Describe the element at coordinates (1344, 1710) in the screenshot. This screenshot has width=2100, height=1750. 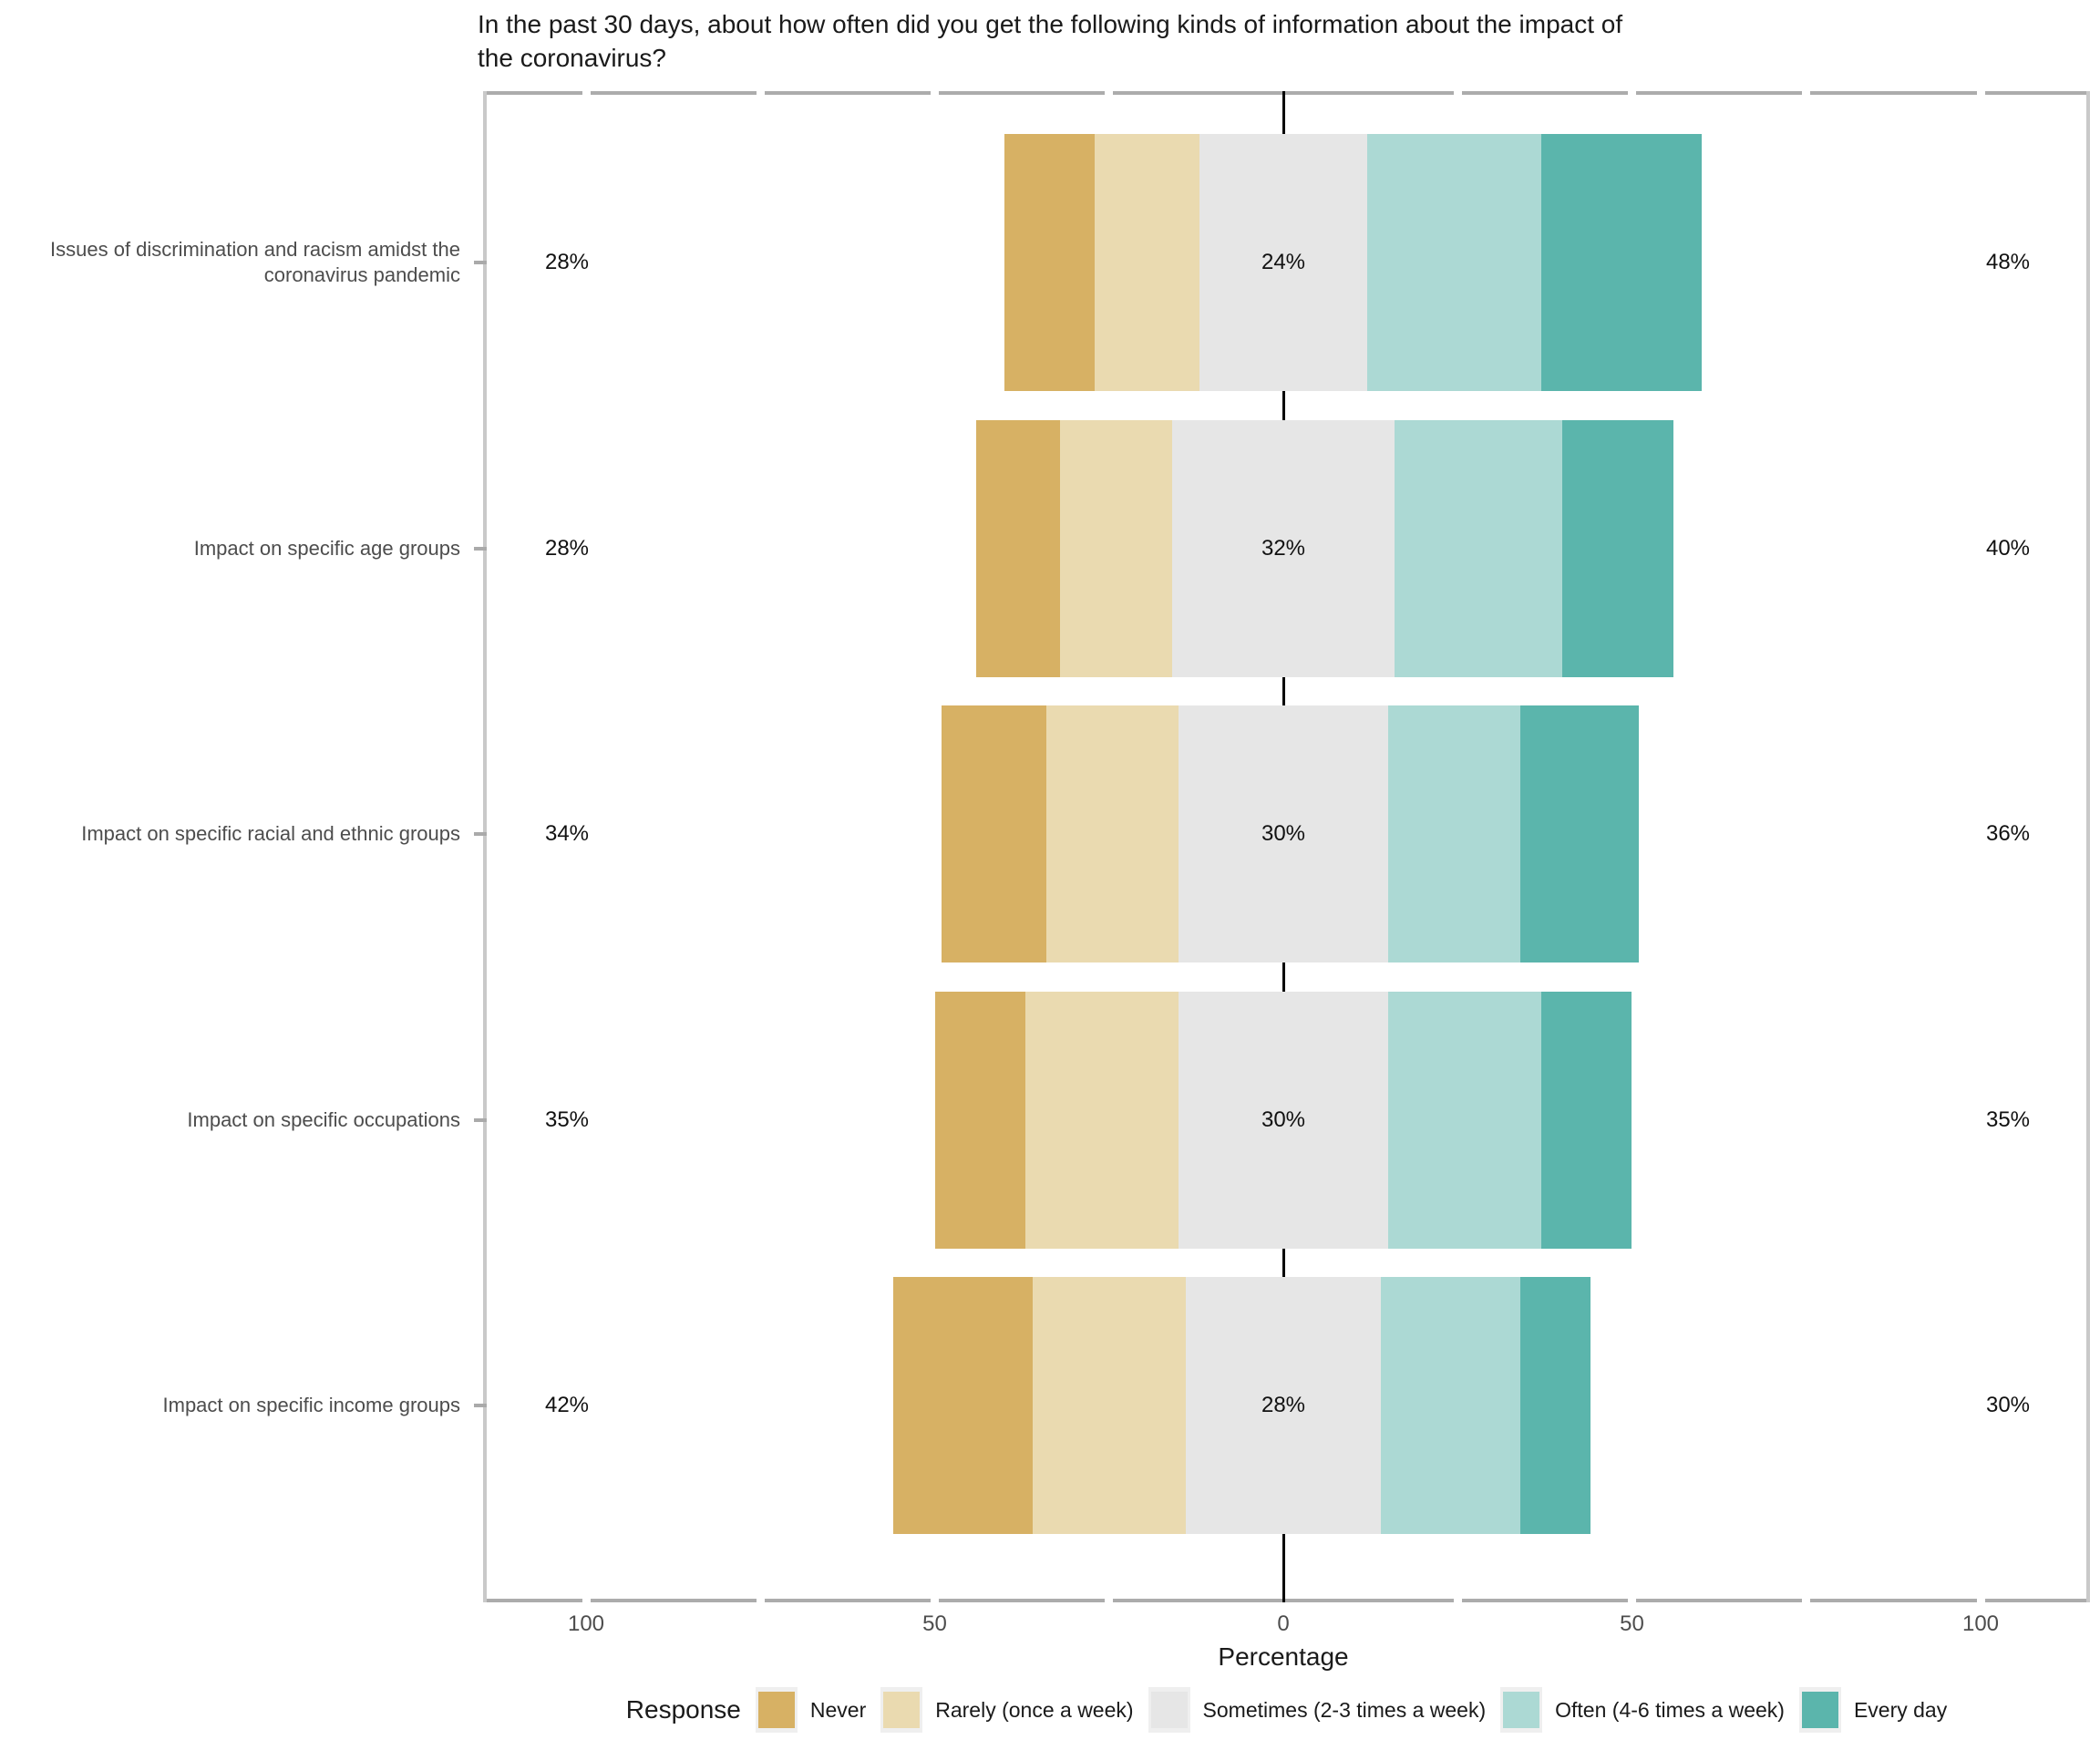
I see `legend-label: Sometimes (2-3 times a week)` at that location.